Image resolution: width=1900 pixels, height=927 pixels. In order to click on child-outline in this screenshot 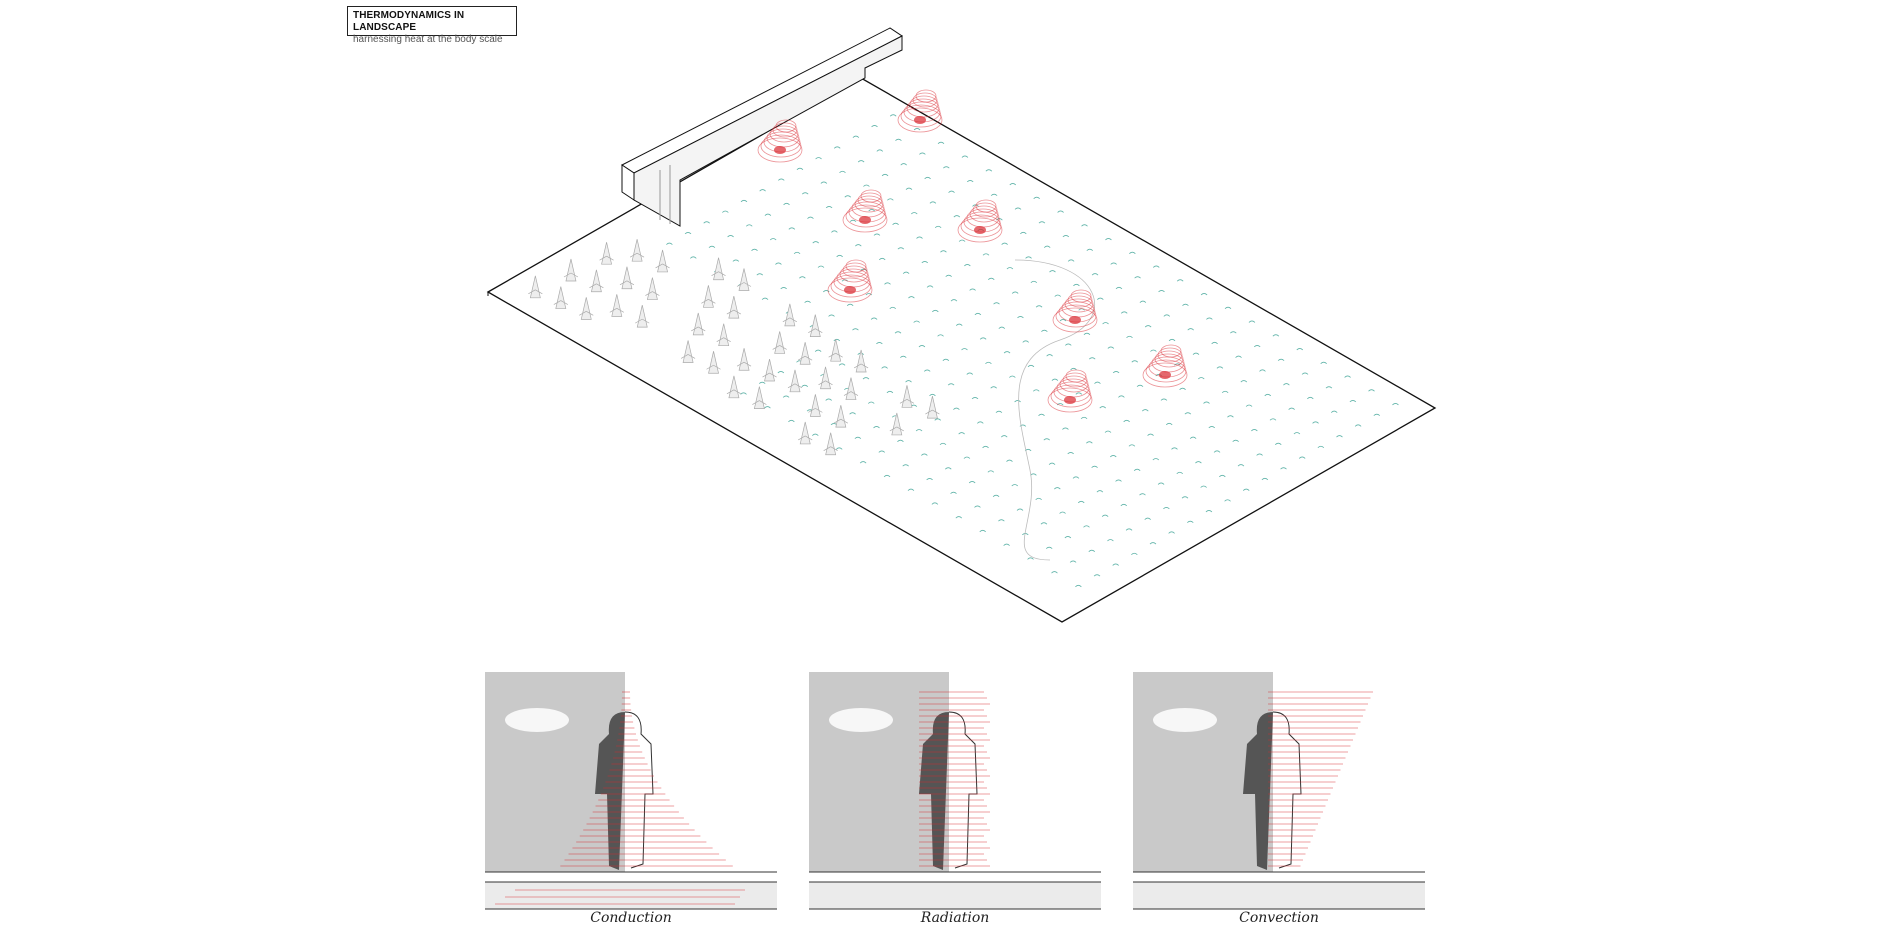, I will do `click(639, 790)`.